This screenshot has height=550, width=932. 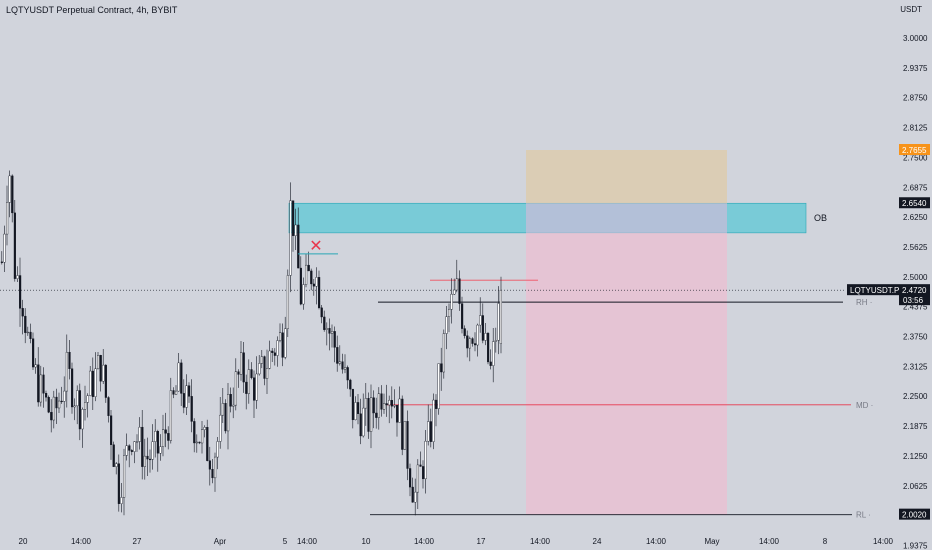 I want to click on y-tick-label: 2.5000, so click(x=915, y=277).